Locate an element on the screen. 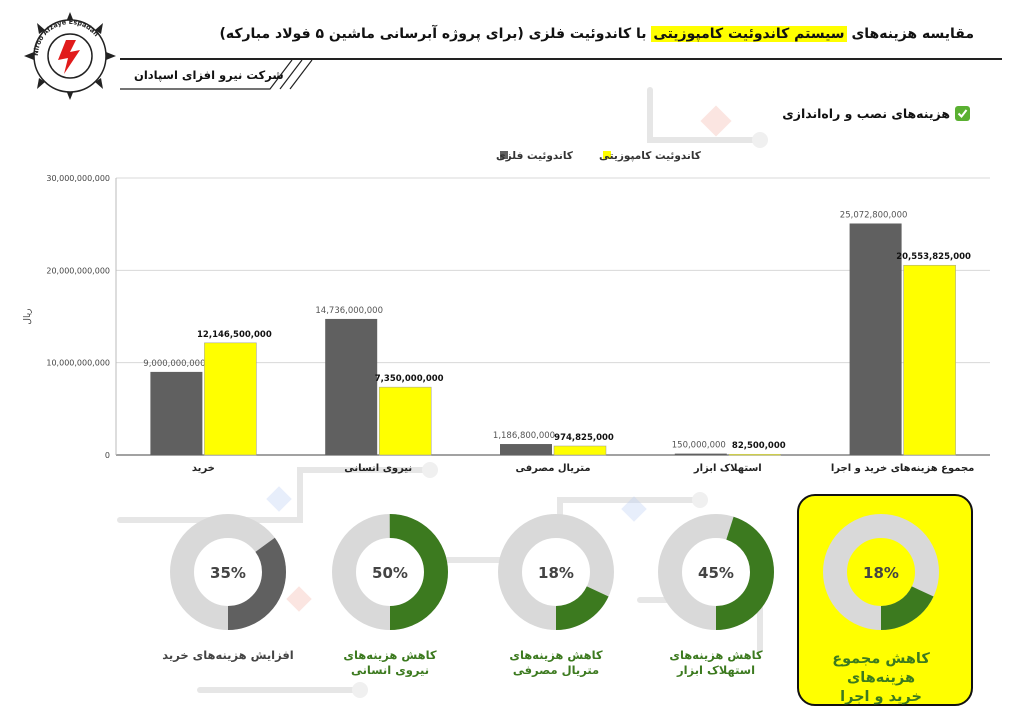 The image size is (1024, 725). data-label: 14,736,000,000 is located at coordinates (349, 311).